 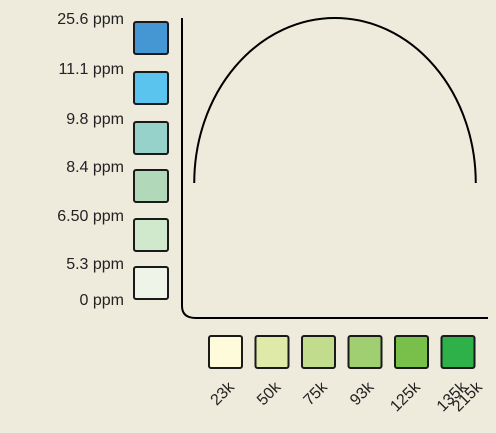 I want to click on x-tick-label: 125k, so click(x=405, y=396).